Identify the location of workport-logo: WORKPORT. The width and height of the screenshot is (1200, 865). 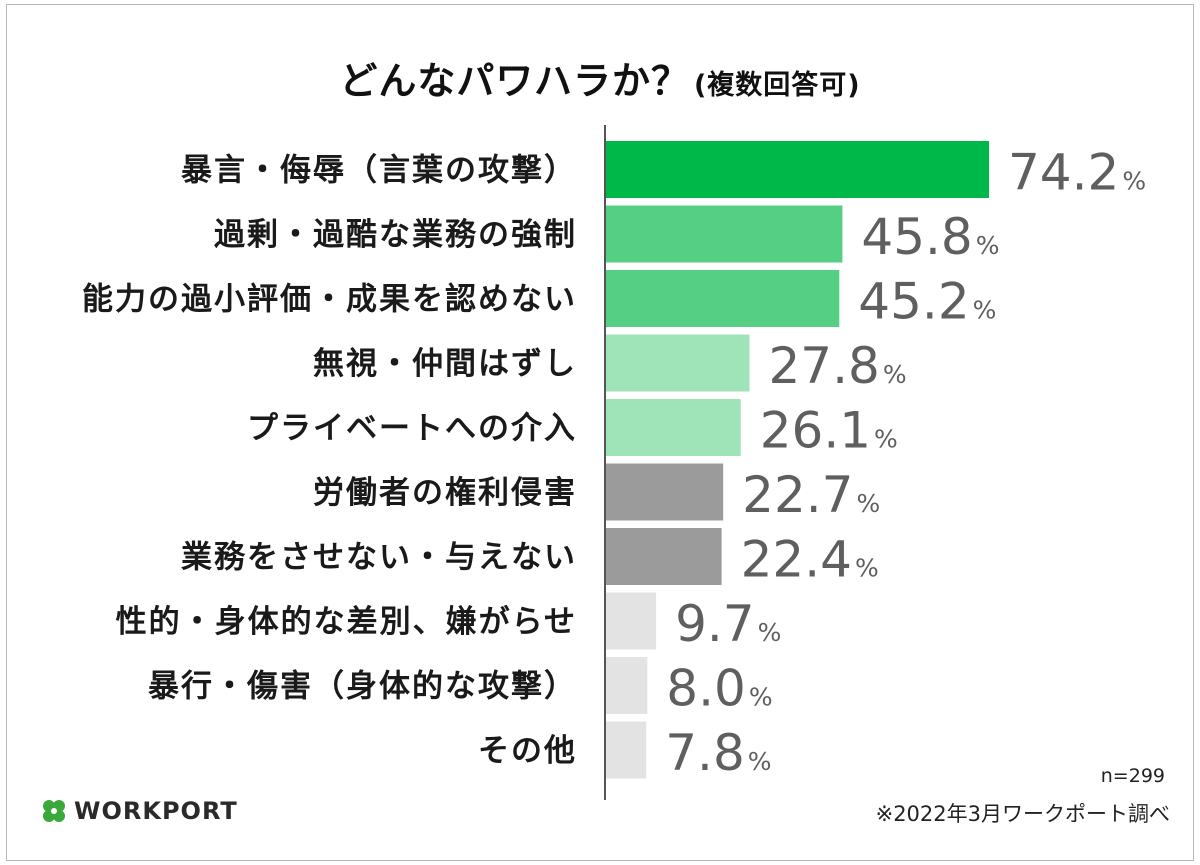
(139, 811).